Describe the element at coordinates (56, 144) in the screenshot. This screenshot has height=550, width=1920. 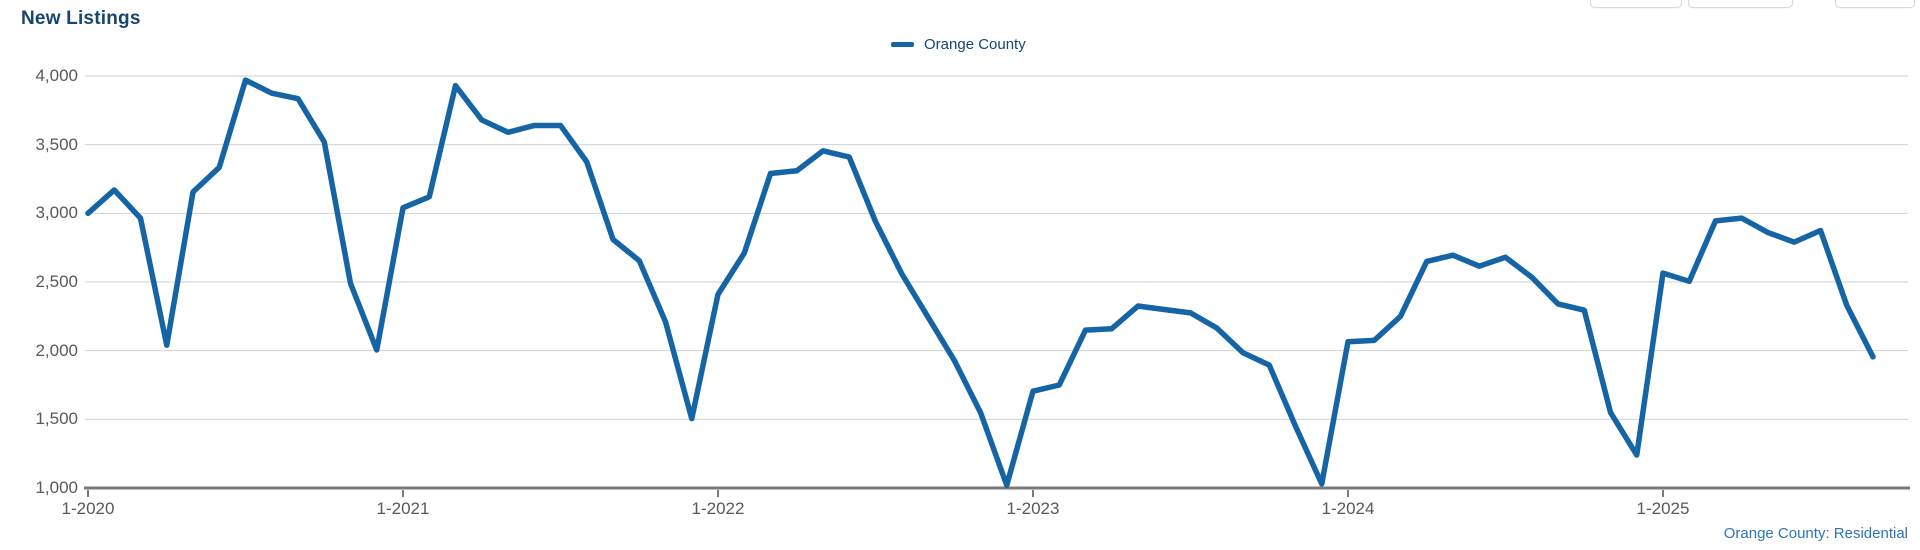
I see `y-tick-label: 3,500` at that location.